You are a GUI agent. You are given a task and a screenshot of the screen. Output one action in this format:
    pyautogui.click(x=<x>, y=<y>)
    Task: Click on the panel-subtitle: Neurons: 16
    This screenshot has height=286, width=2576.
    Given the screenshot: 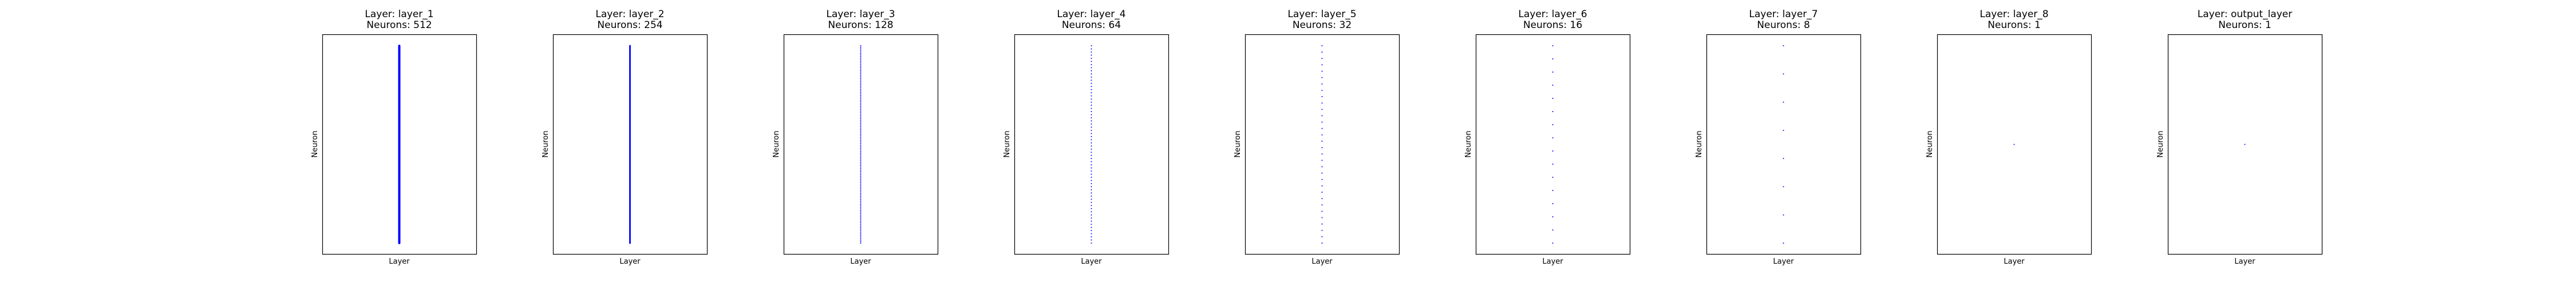 What is the action you would take?
    pyautogui.click(x=1552, y=25)
    